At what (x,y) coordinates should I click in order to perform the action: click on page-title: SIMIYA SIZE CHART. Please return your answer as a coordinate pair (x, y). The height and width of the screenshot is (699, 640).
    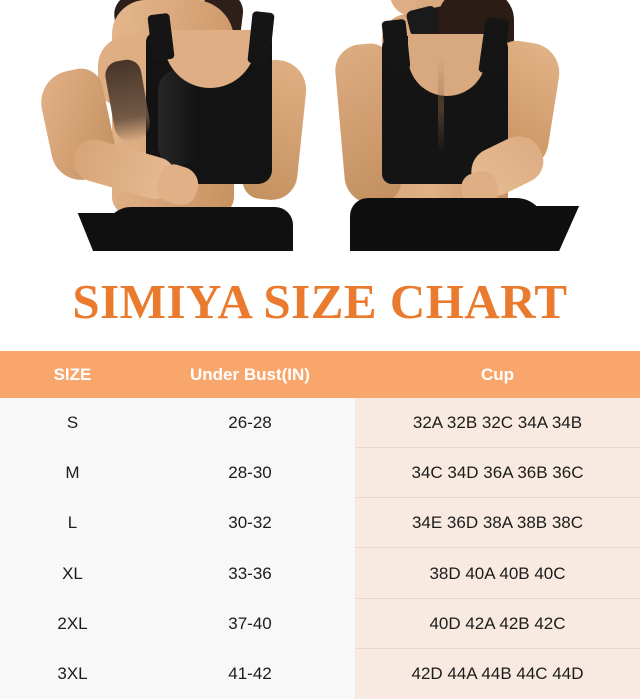
    Looking at the image, I should click on (320, 301).